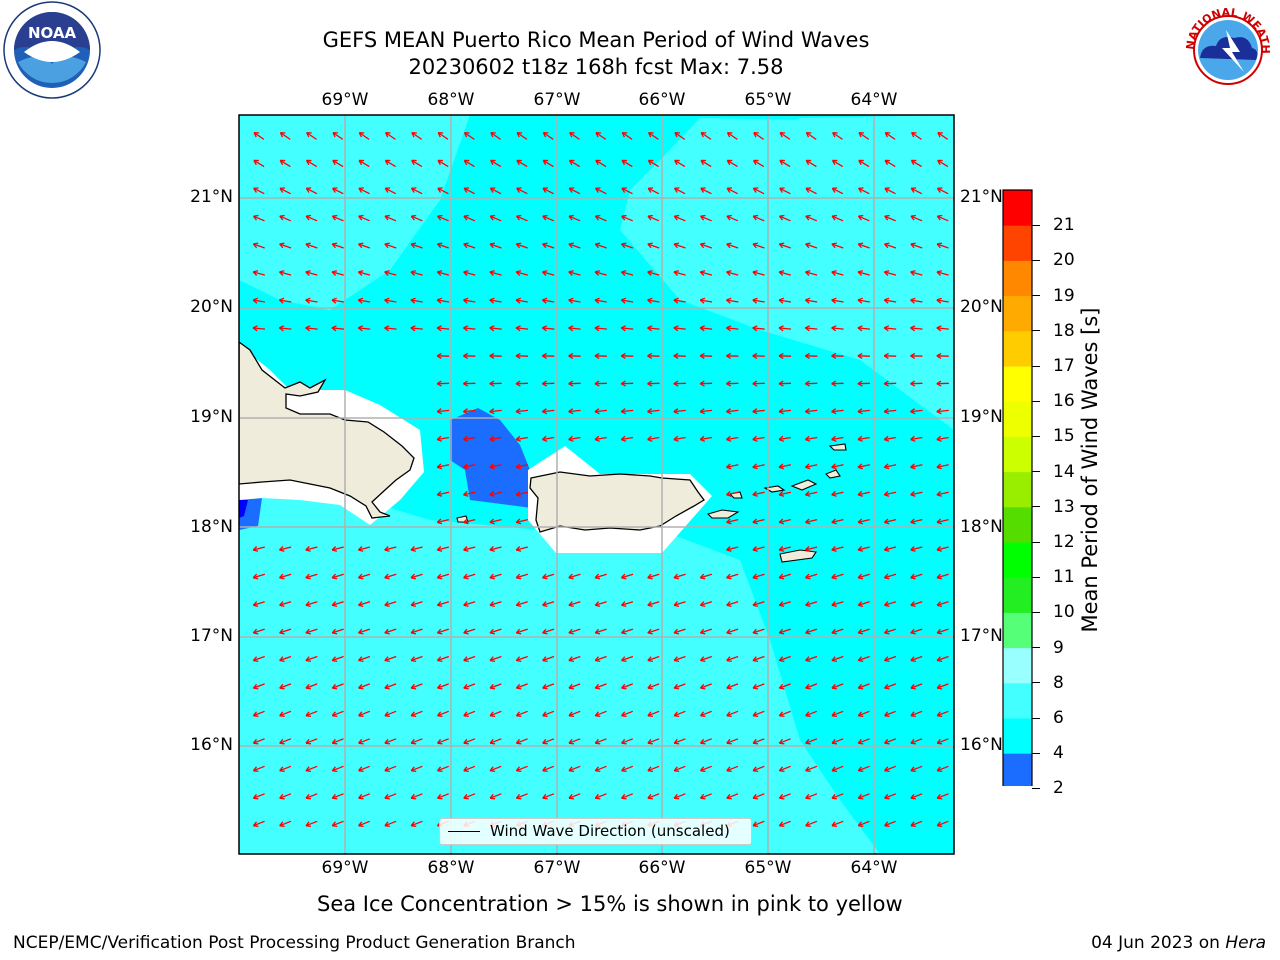 The width and height of the screenshot is (1280, 960). I want to click on island-virgin-gorda, so click(833, 474).